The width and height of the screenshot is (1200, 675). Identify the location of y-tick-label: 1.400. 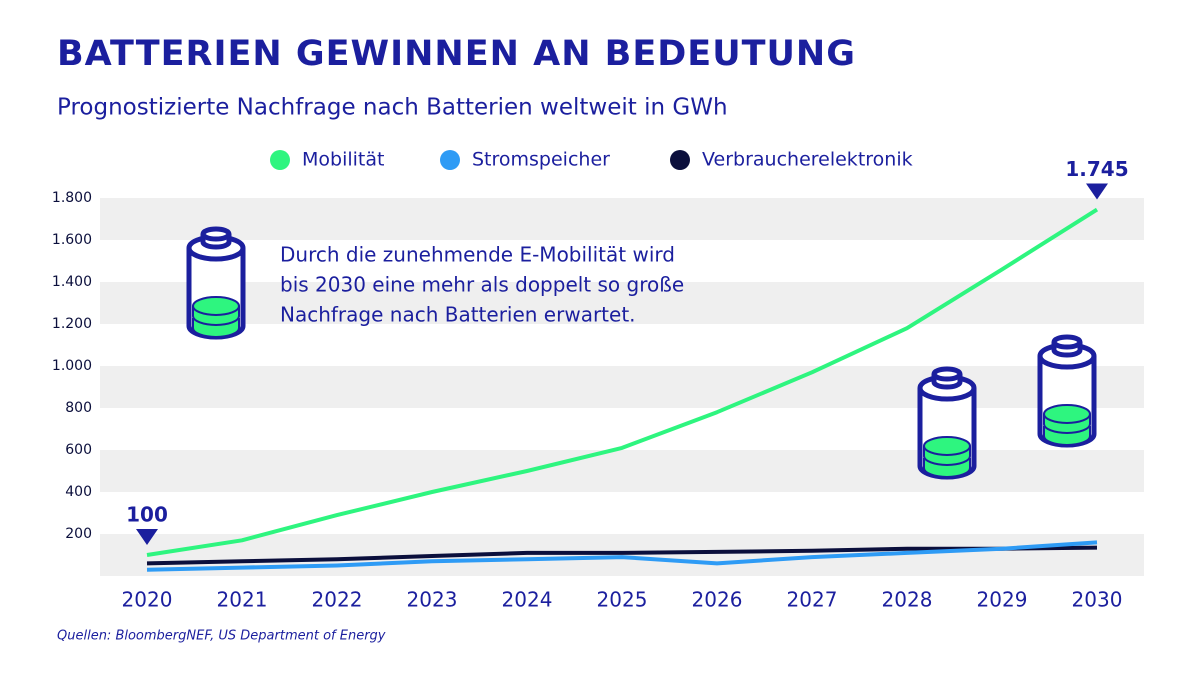
(72, 282).